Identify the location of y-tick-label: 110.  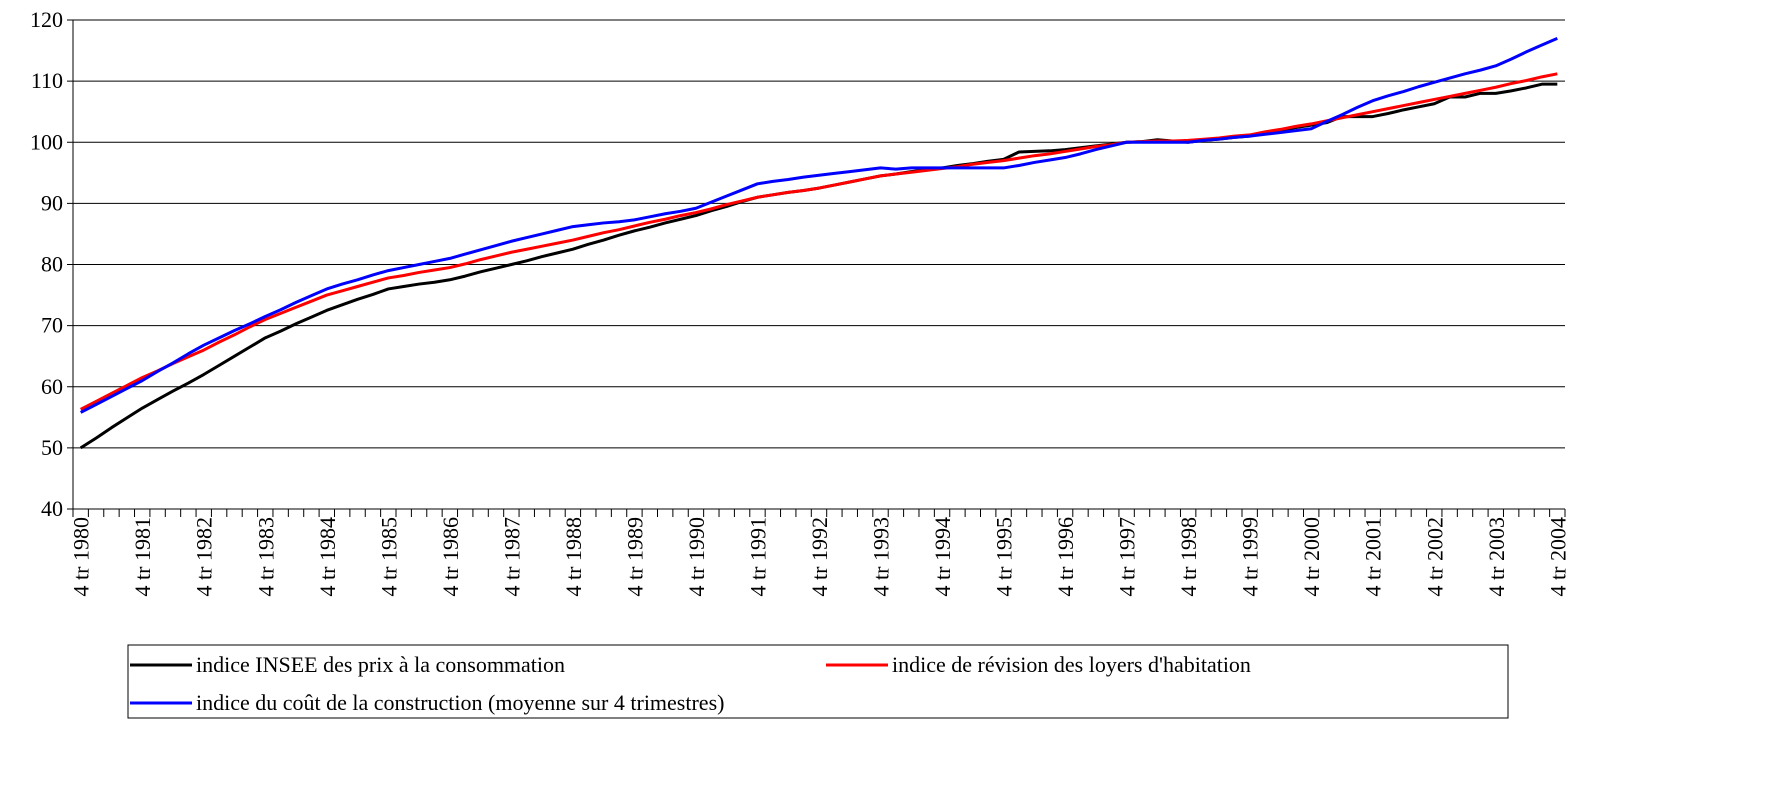
(47, 80).